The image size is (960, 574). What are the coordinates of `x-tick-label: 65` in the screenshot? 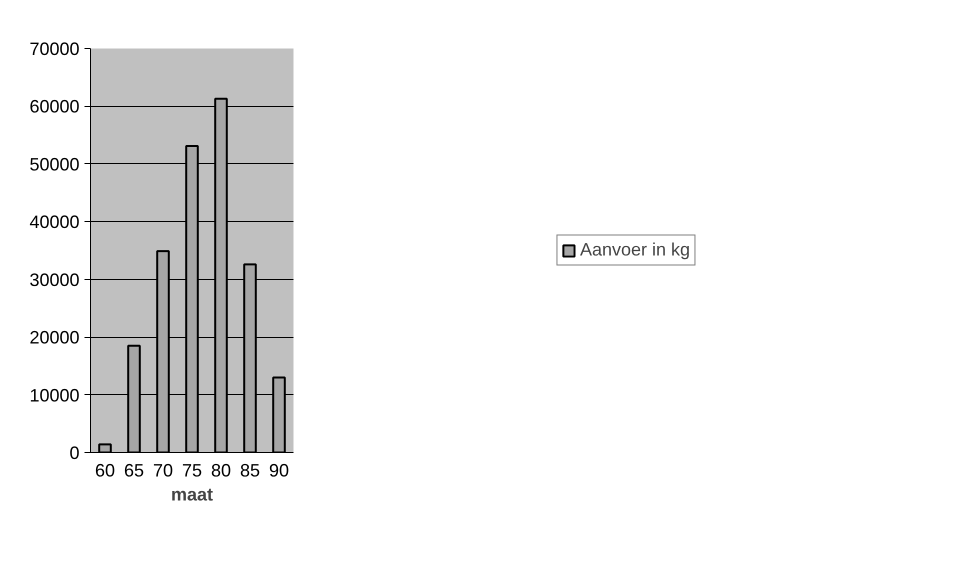 It's located at (134, 470).